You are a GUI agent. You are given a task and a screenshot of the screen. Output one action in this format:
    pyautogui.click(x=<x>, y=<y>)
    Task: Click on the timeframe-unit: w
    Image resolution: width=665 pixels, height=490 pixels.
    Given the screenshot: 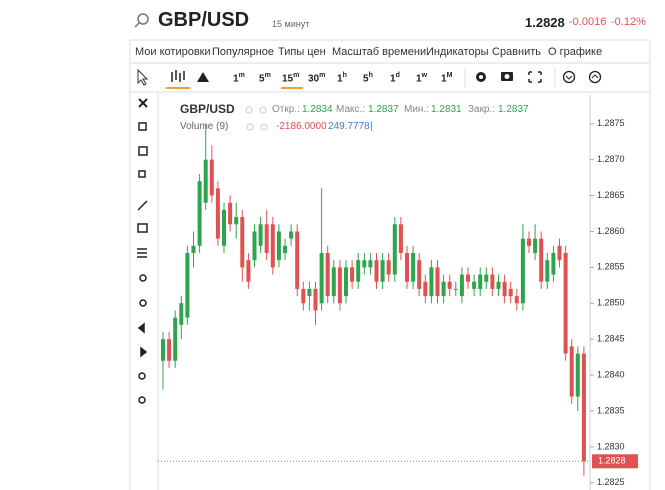 What is the action you would take?
    pyautogui.click(x=424, y=75)
    